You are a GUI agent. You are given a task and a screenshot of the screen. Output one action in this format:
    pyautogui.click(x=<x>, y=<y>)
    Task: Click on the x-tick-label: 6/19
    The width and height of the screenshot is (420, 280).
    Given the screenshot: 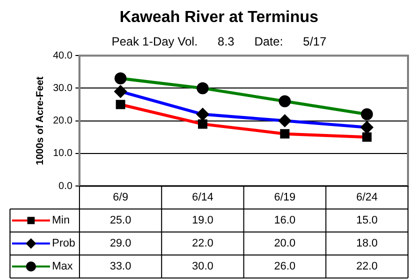 What is the action you would take?
    pyautogui.click(x=285, y=198)
    